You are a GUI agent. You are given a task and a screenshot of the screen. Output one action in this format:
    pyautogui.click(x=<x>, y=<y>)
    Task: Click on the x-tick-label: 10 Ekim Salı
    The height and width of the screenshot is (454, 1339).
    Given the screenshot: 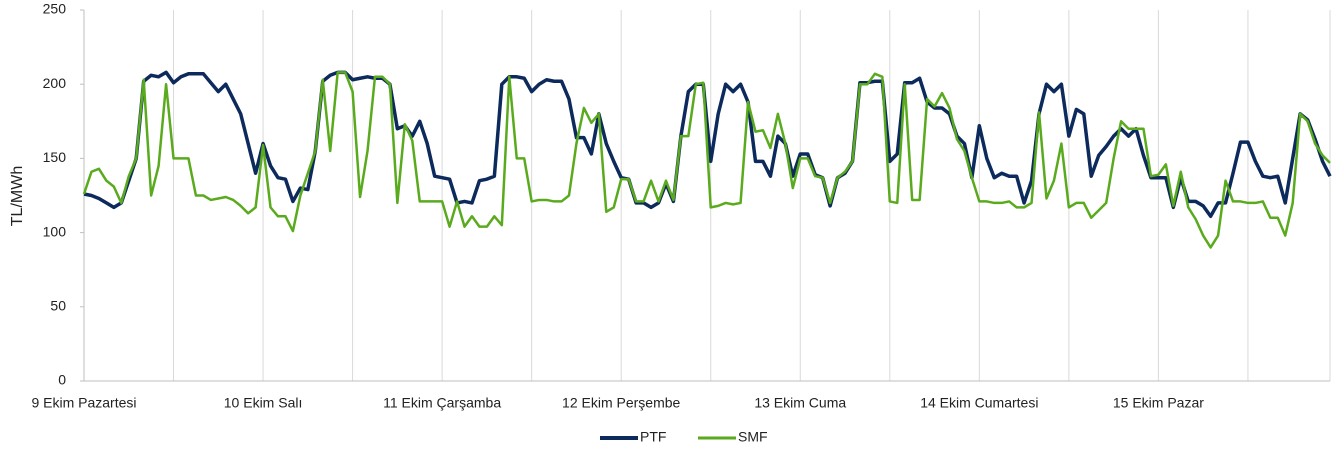 What is the action you would take?
    pyautogui.click(x=263, y=403)
    